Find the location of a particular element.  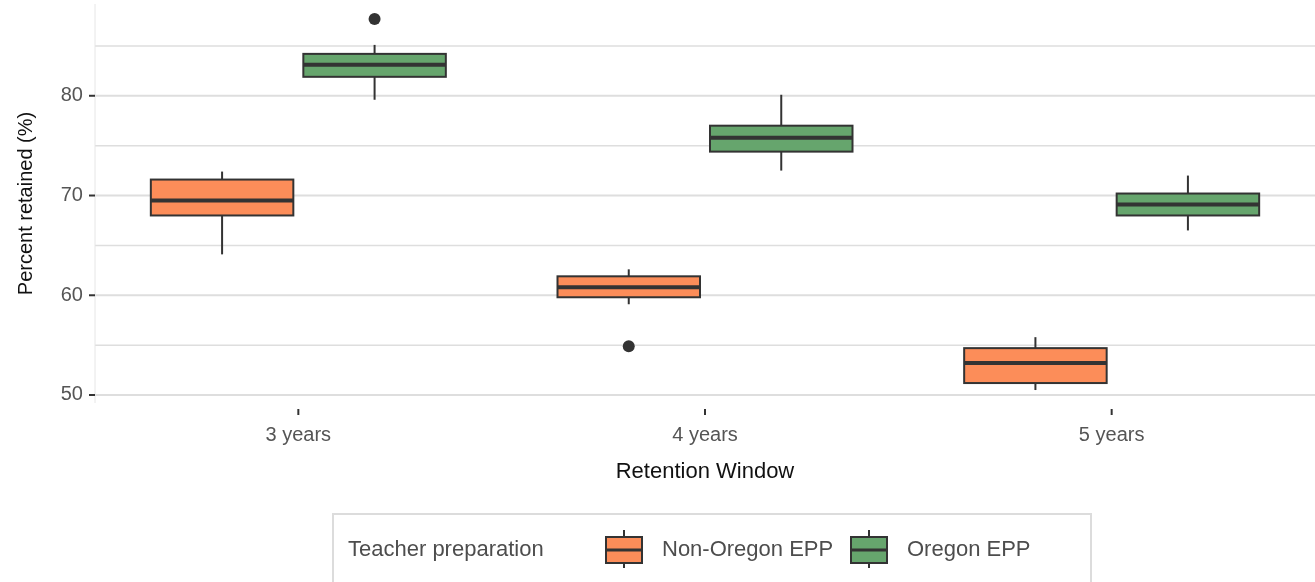

y-tick-label: 60 is located at coordinates (71, 293).